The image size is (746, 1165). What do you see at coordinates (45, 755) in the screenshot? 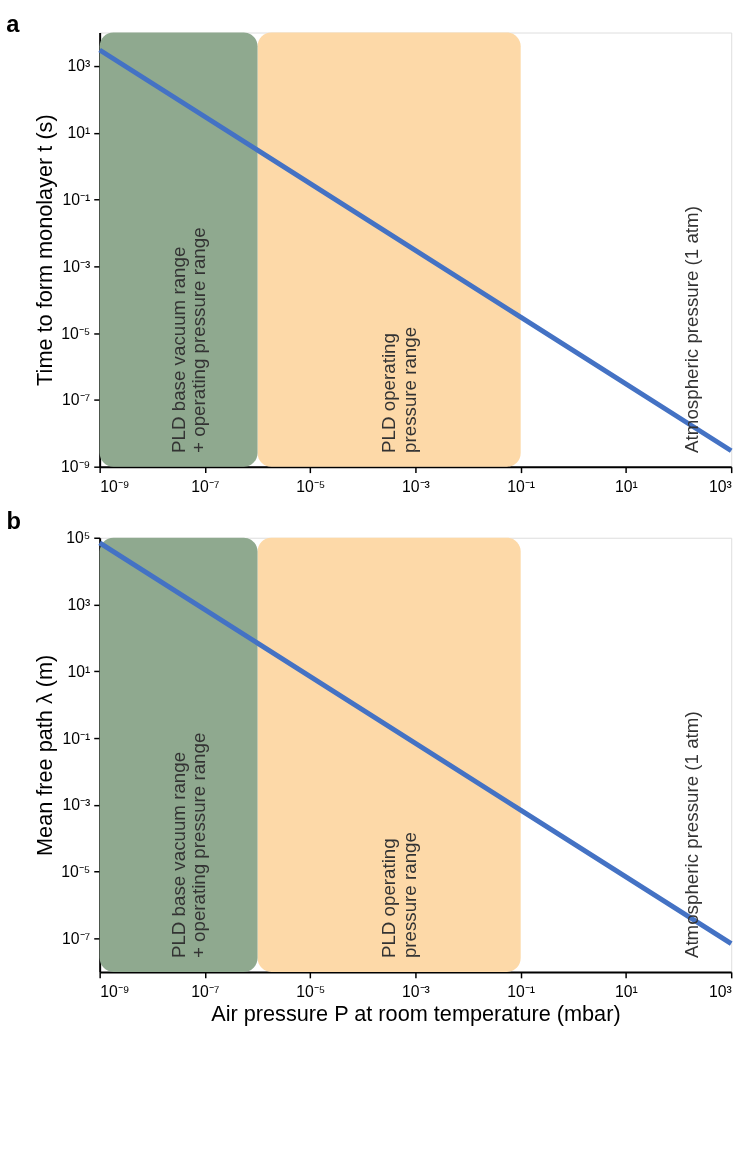
I see `y-axis-title: Mean free path λ (m)` at bounding box center [45, 755].